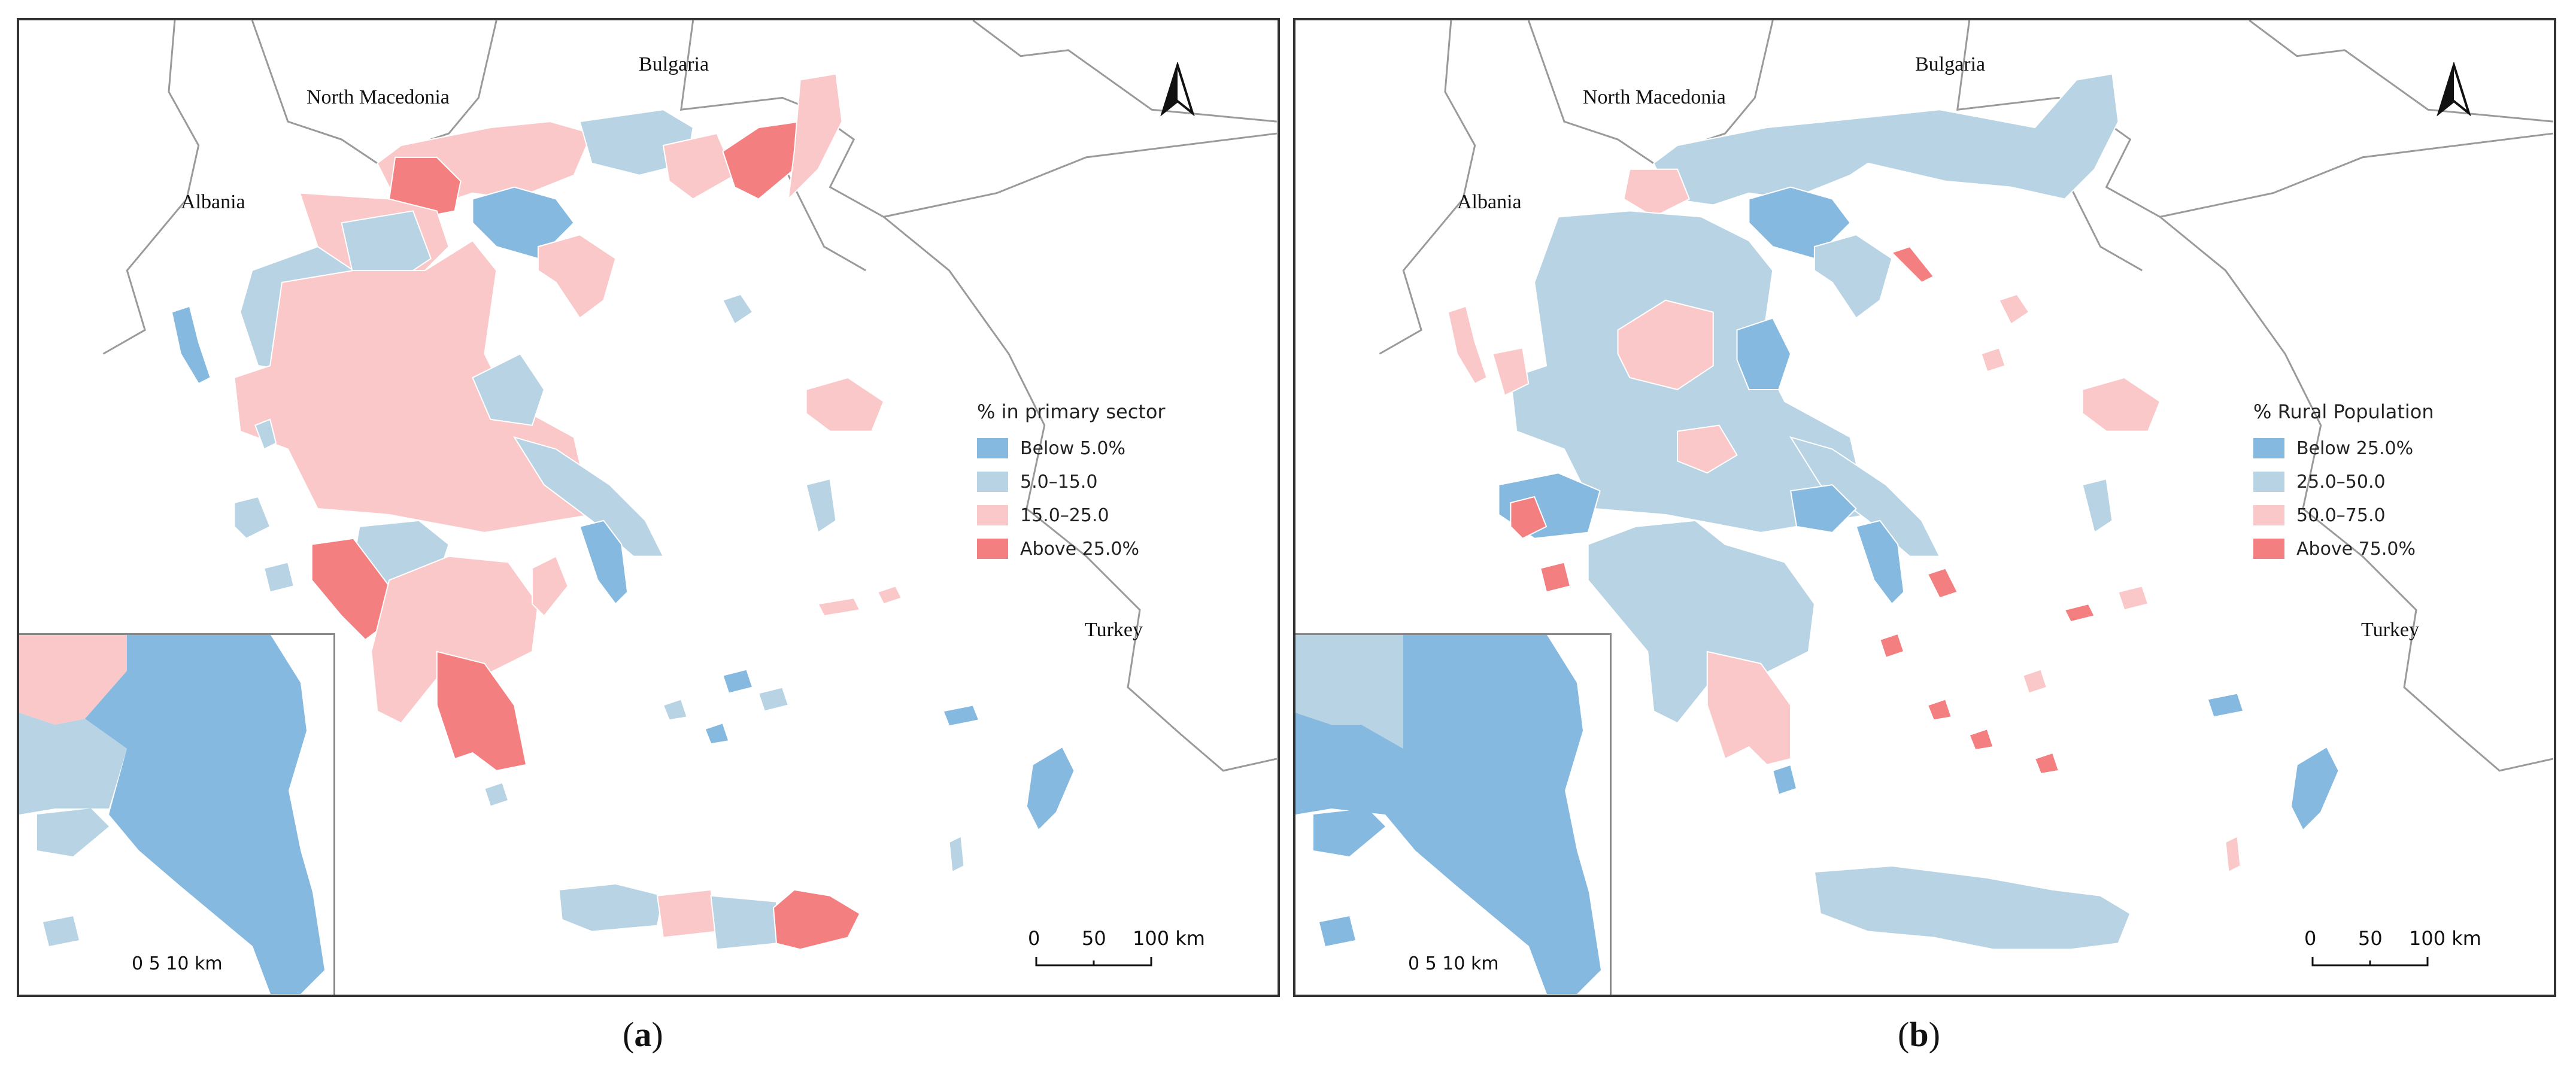 This screenshot has height=1076, width=2576. What do you see at coordinates (1064, 515) in the screenshot?
I see `legend-label: 15.0–25.0` at bounding box center [1064, 515].